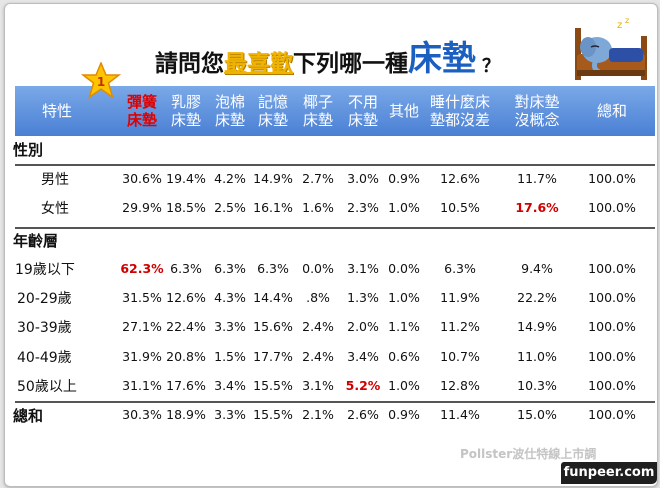 Image resolution: width=660 pixels, height=488 pixels. Describe the element at coordinates (537, 385) in the screenshot. I see `table-cell-noidea: 10.3%` at that location.